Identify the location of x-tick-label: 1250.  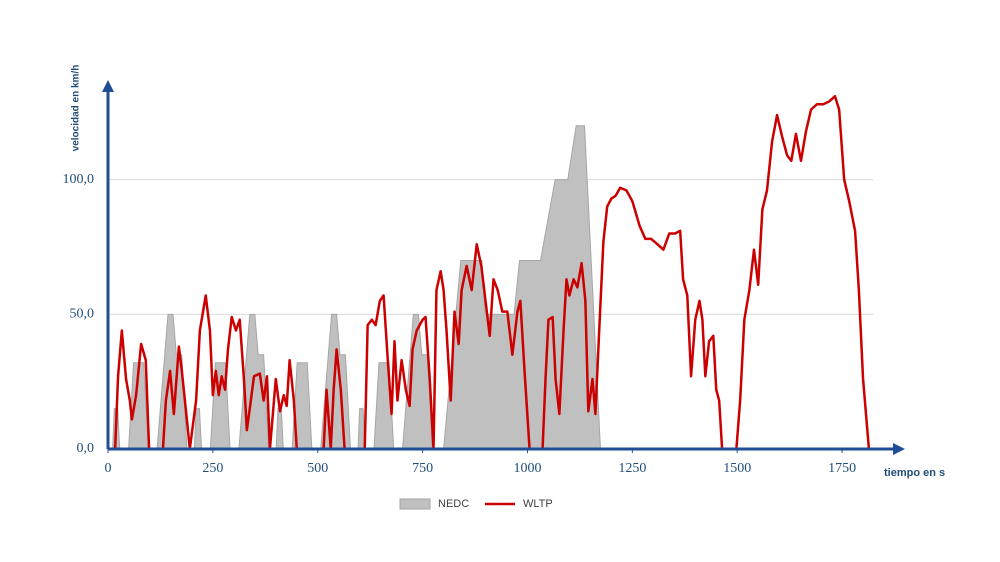
(632, 468).